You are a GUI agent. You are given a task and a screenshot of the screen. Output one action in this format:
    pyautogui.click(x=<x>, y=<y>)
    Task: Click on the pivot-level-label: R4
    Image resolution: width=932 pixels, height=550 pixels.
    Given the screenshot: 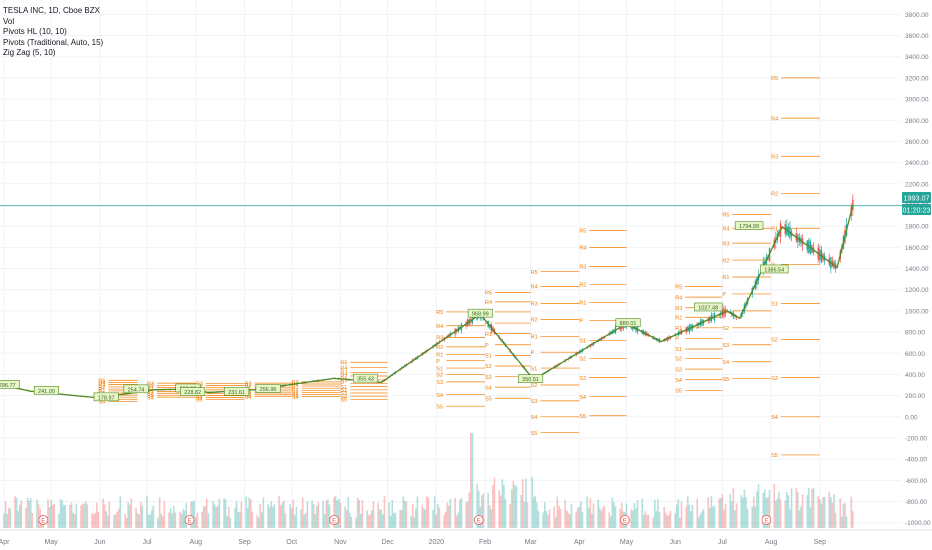 What is the action you would take?
    pyautogui.click(x=101, y=384)
    